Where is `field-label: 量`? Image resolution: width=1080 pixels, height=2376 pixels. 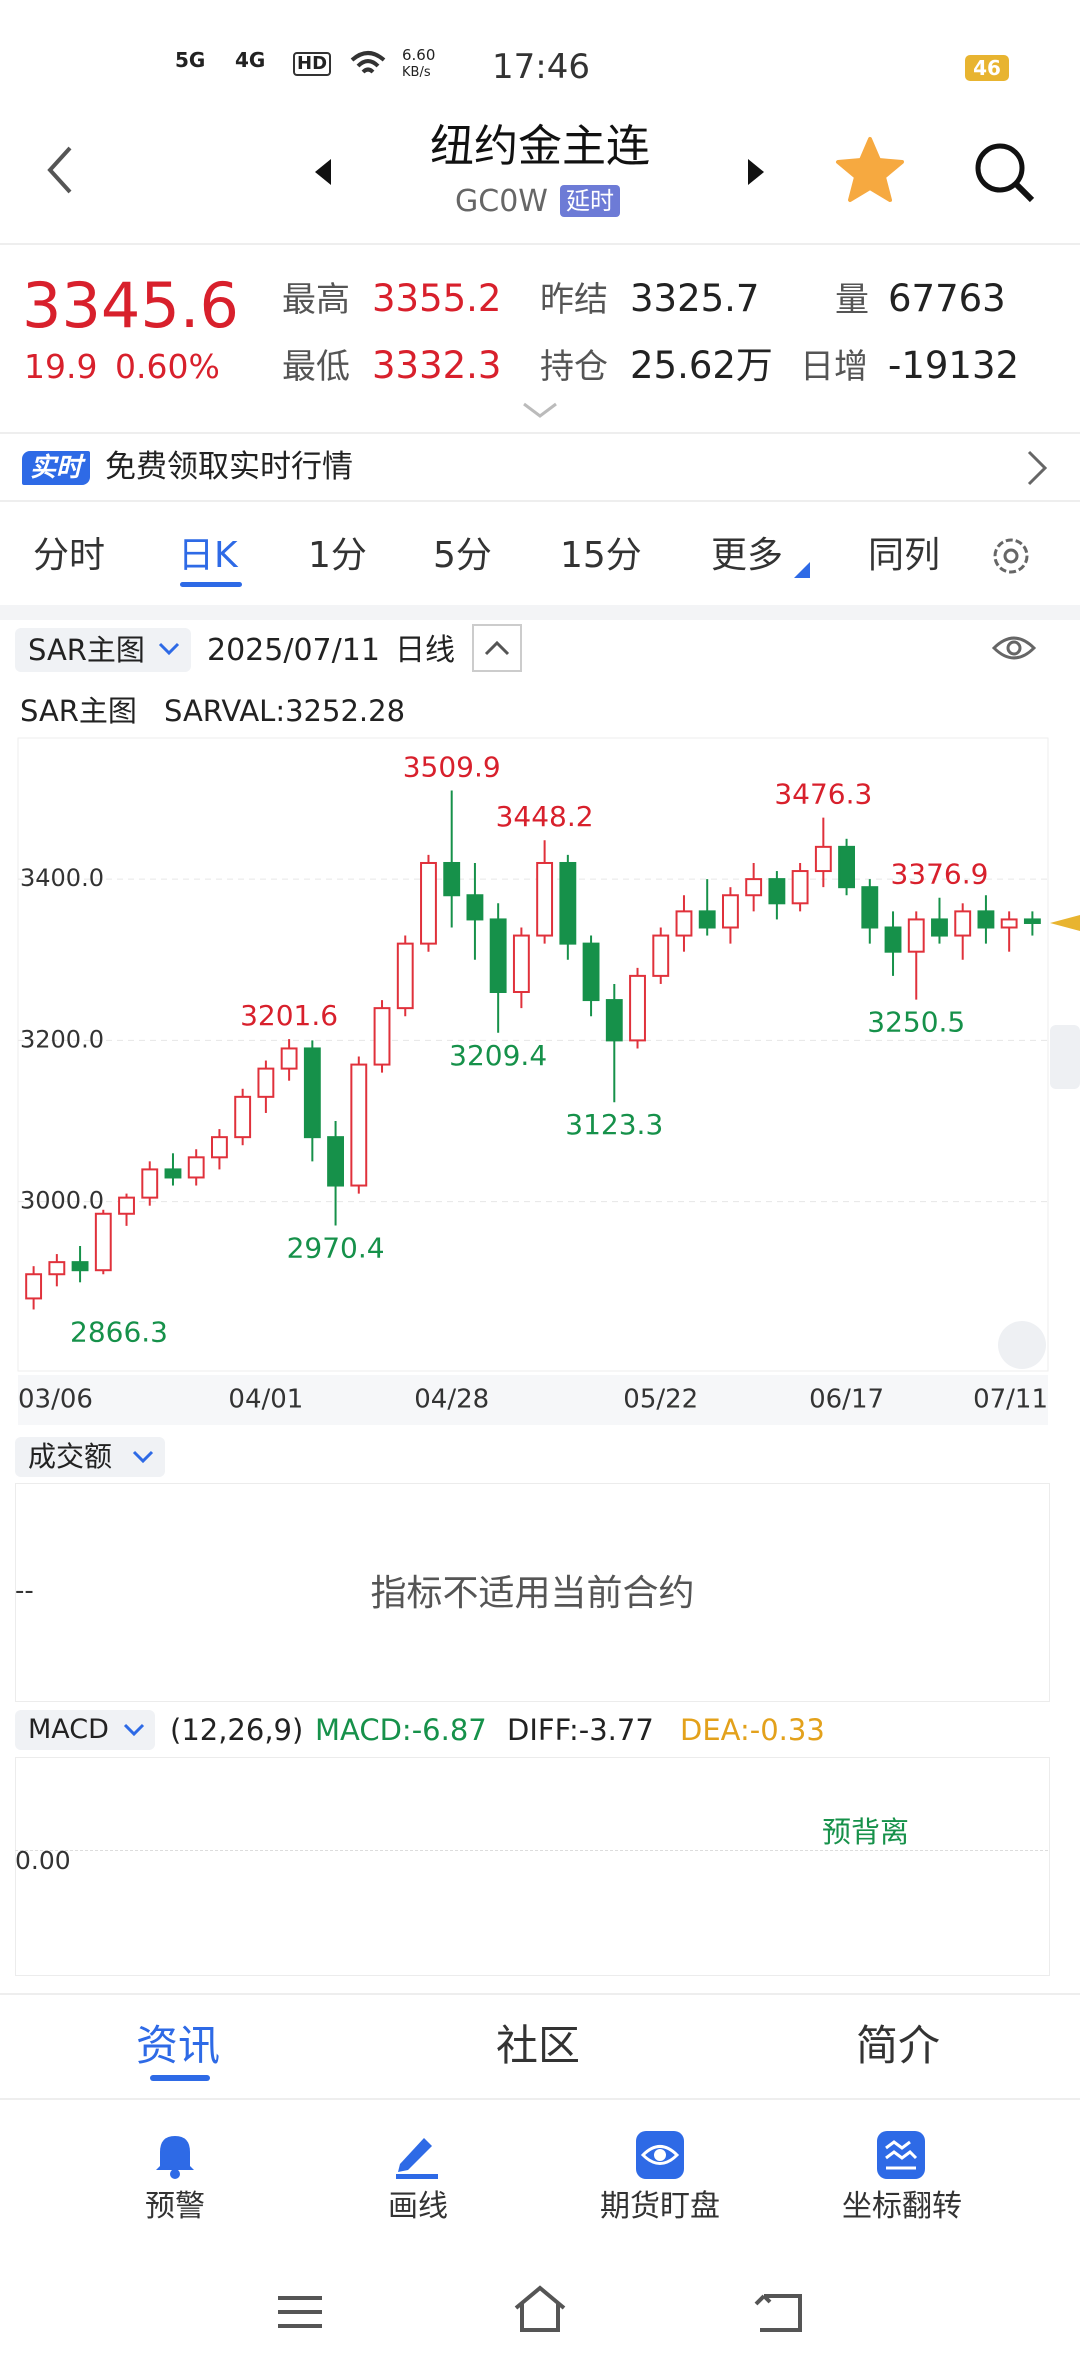
field-label: 量 is located at coordinates (852, 300).